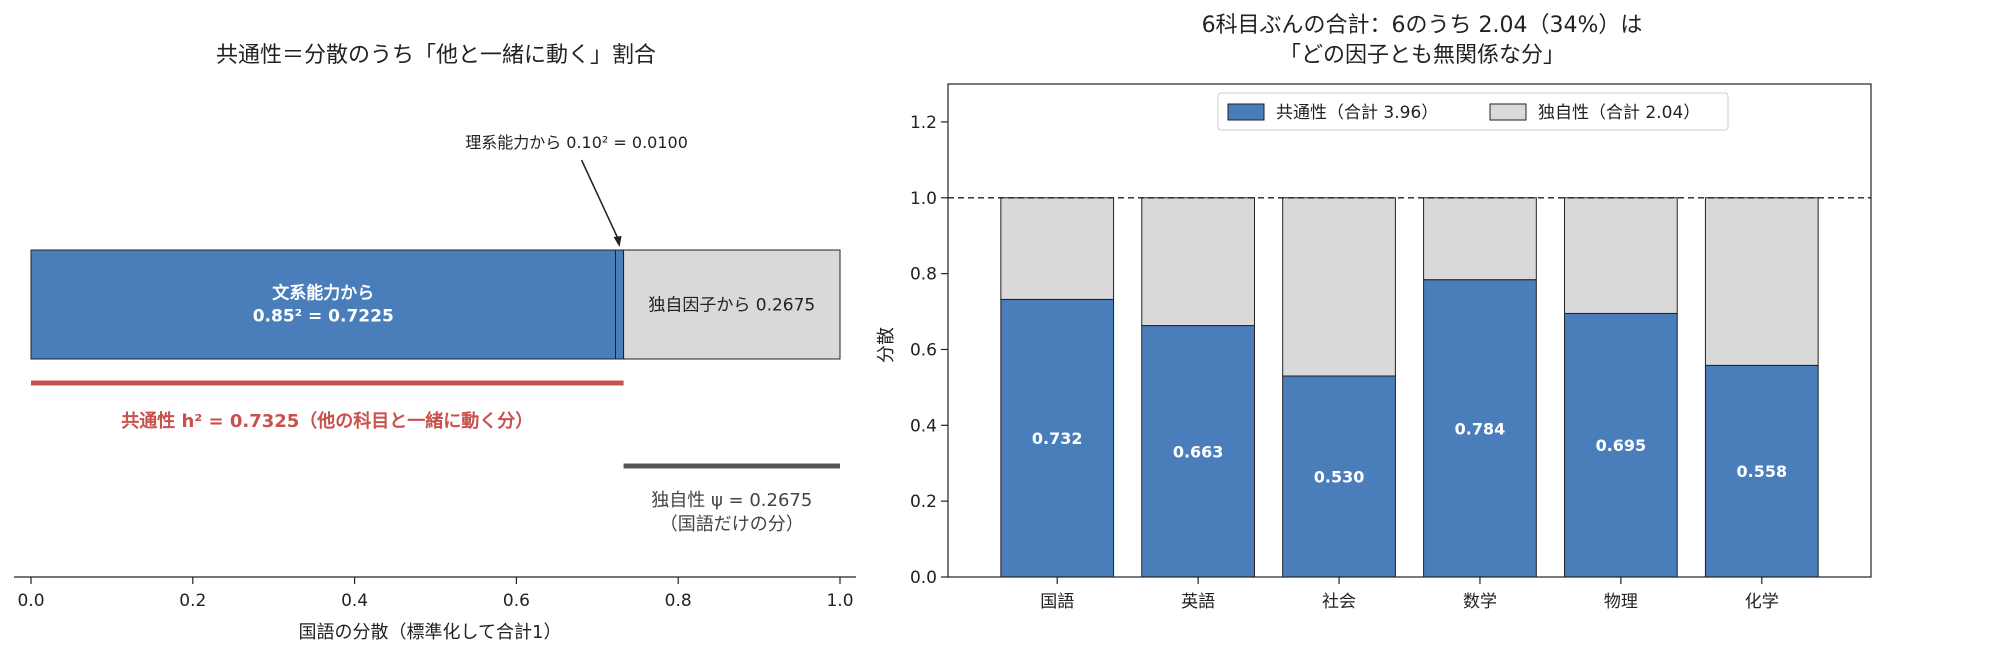 The width and height of the screenshot is (2013, 656). I want to click on bar-data-label: 0.784, so click(1480, 428).